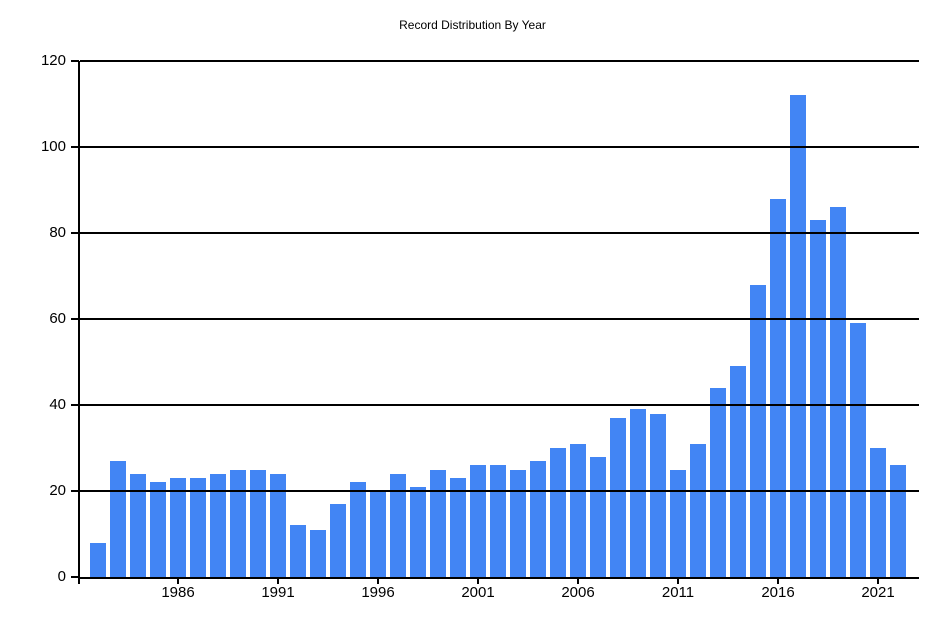 This screenshot has width=945, height=630. I want to click on bar-1986, so click(178, 527).